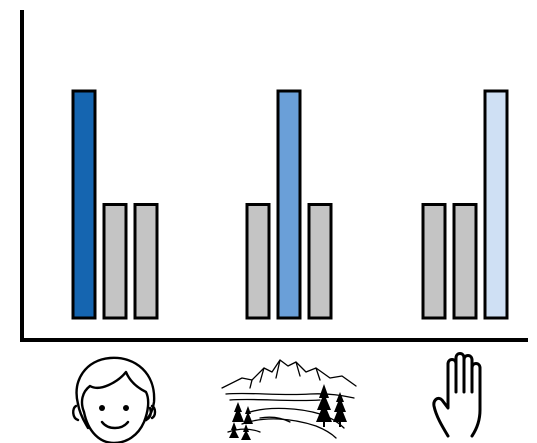  What do you see at coordinates (467, 395) in the screenshot?
I see `hand-icon` at bounding box center [467, 395].